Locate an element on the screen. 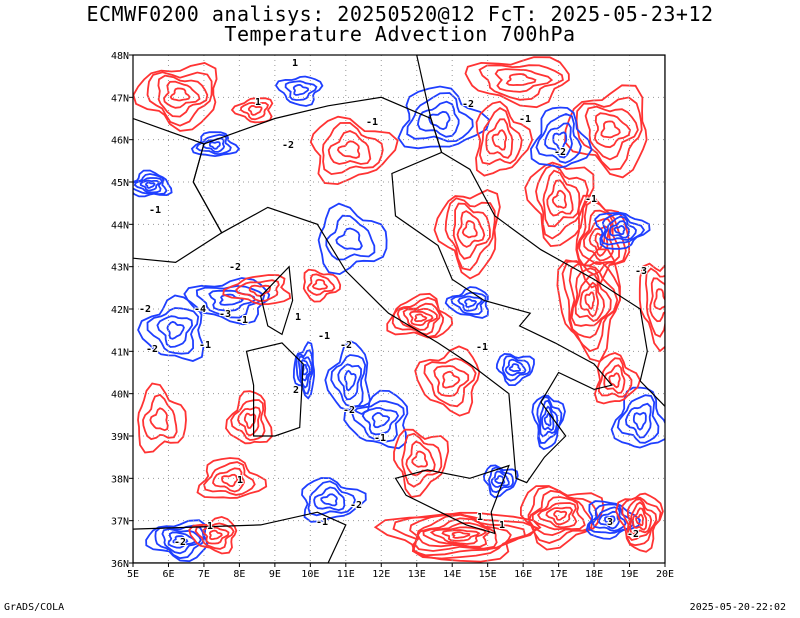 This screenshot has height=618, width=800. software-credit: GrADS/COLA is located at coordinates (34, 607).